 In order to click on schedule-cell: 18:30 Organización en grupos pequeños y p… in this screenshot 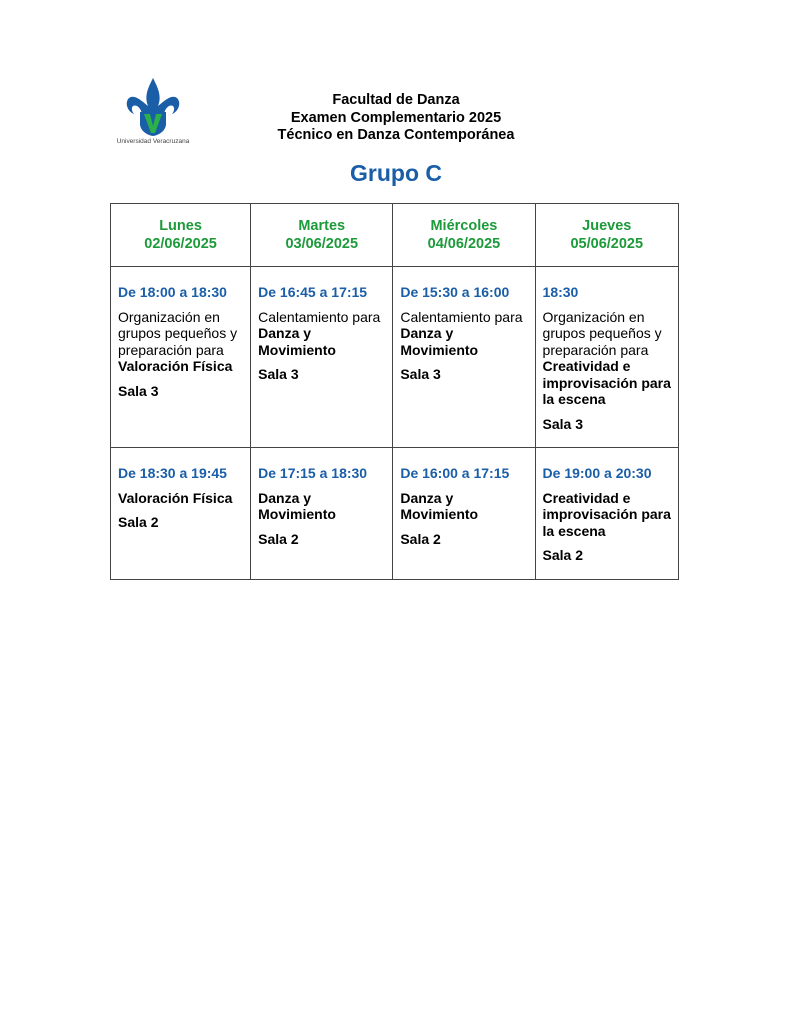, I will do `click(607, 357)`.